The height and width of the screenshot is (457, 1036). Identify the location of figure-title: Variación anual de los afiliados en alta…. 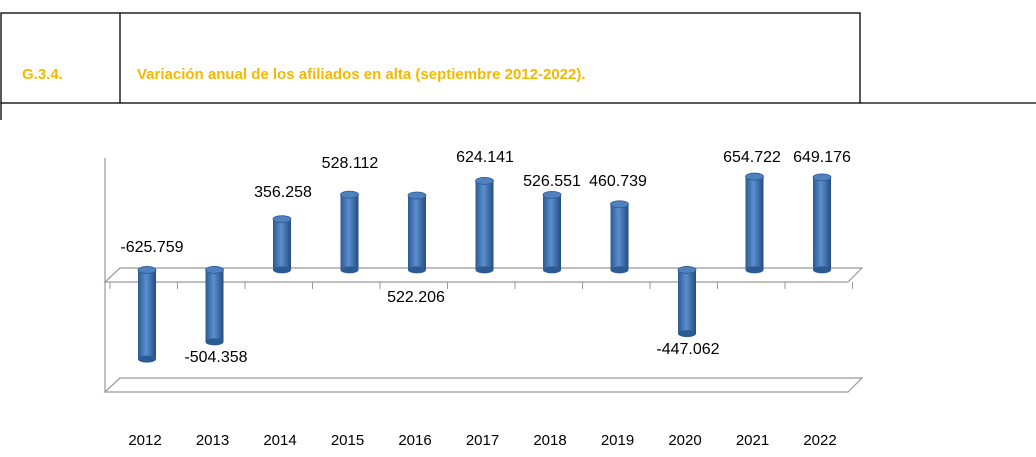
(361, 74).